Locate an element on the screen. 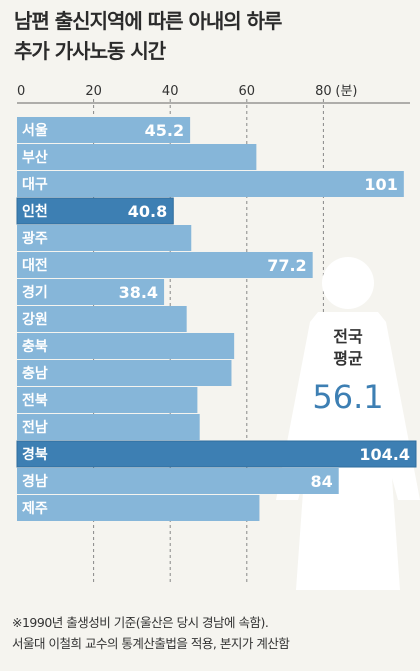 Image resolution: width=420 pixels, height=671 pixels. value-label: 40.8 is located at coordinates (147, 211).